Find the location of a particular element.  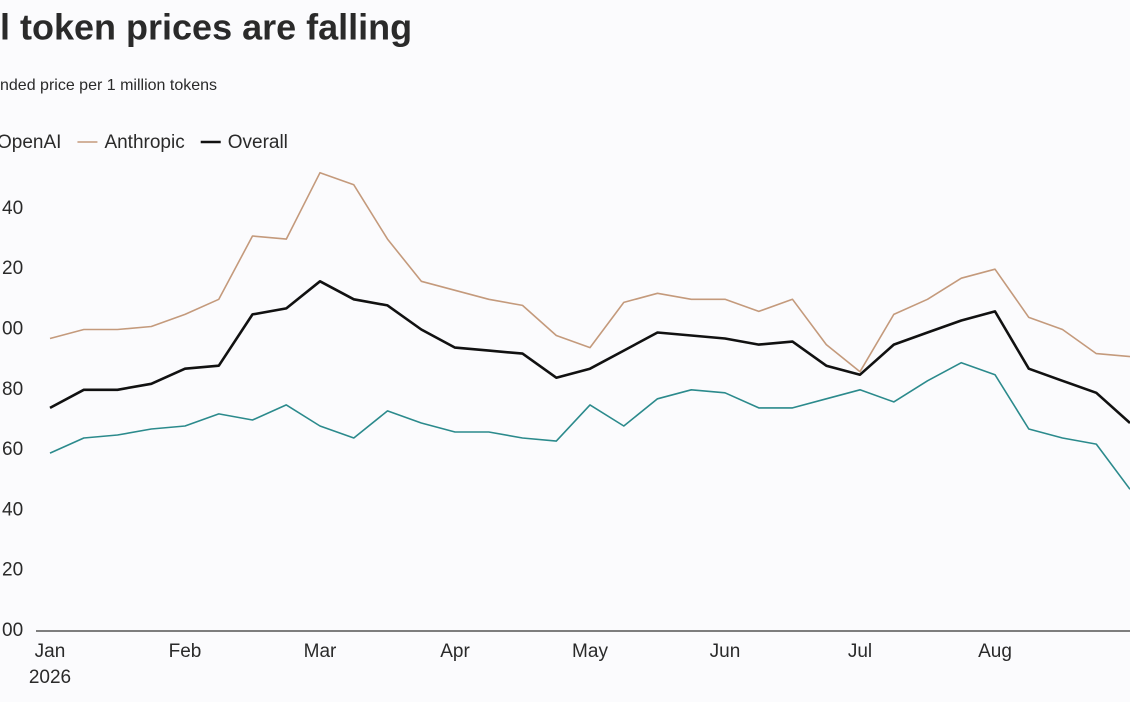

chart-subtitle: nded price per 1 million tokens is located at coordinates (108, 85).